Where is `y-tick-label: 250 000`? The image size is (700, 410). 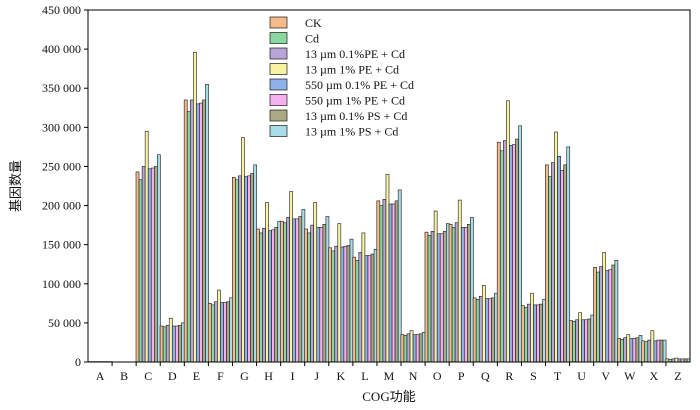 y-tick-label: 250 000 is located at coordinates (61, 166).